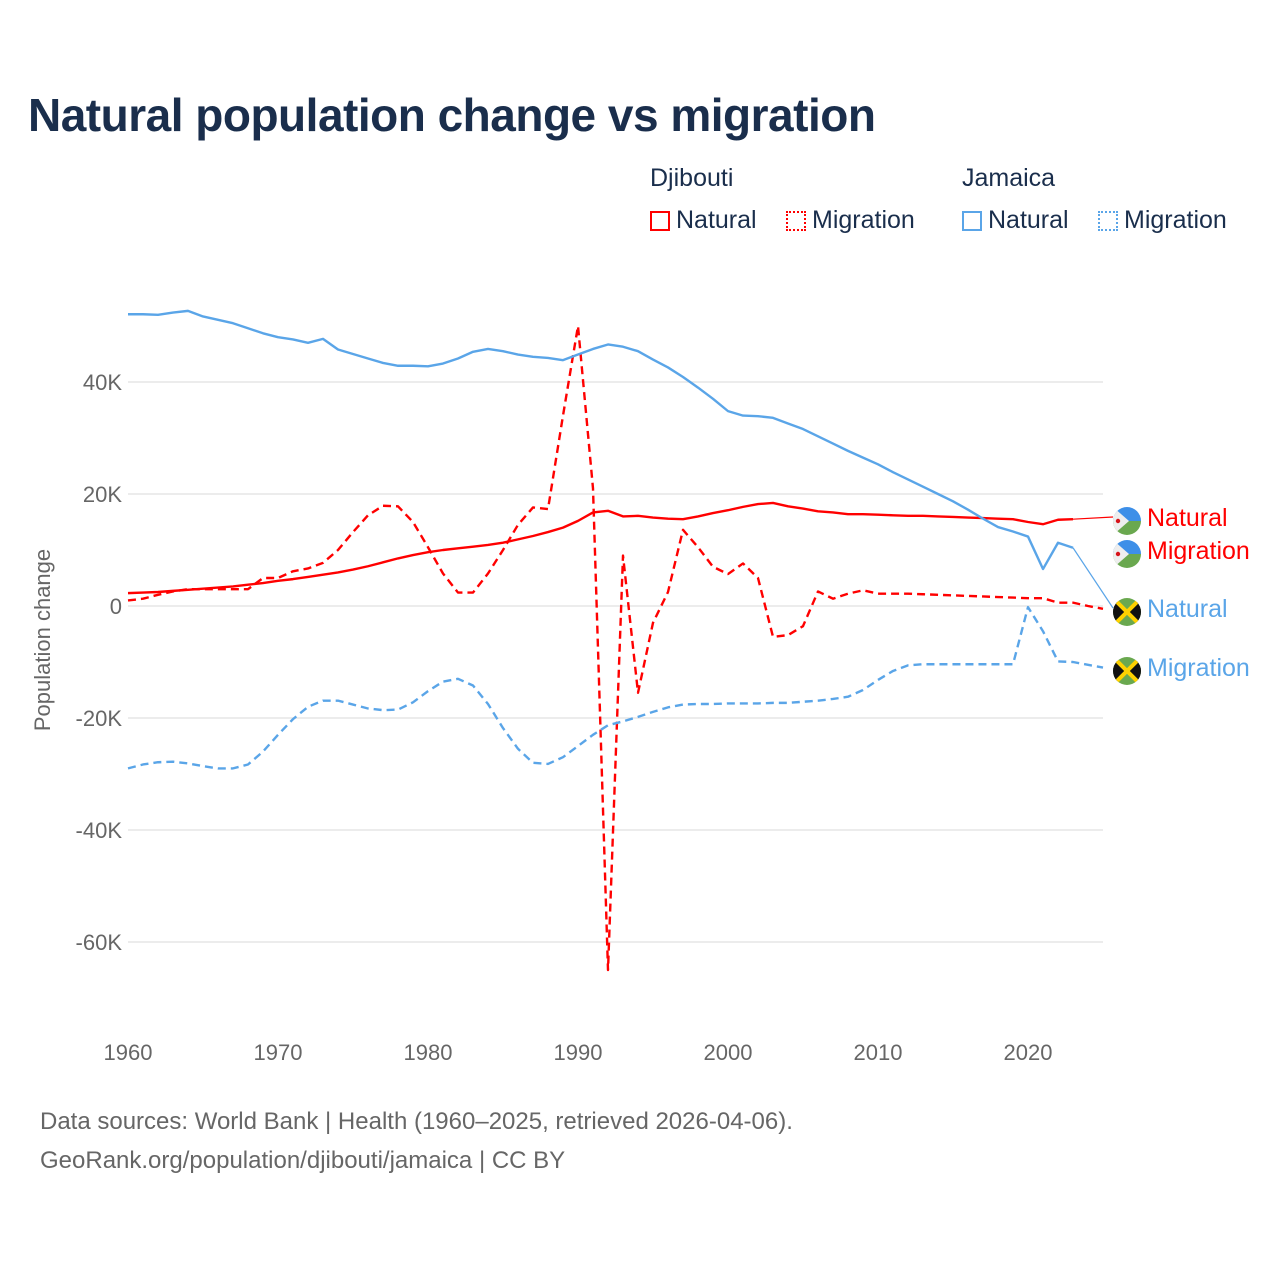 This screenshot has width=1280, height=1280. What do you see at coordinates (428, 1052) in the screenshot?
I see `x-tick-label: 1980` at bounding box center [428, 1052].